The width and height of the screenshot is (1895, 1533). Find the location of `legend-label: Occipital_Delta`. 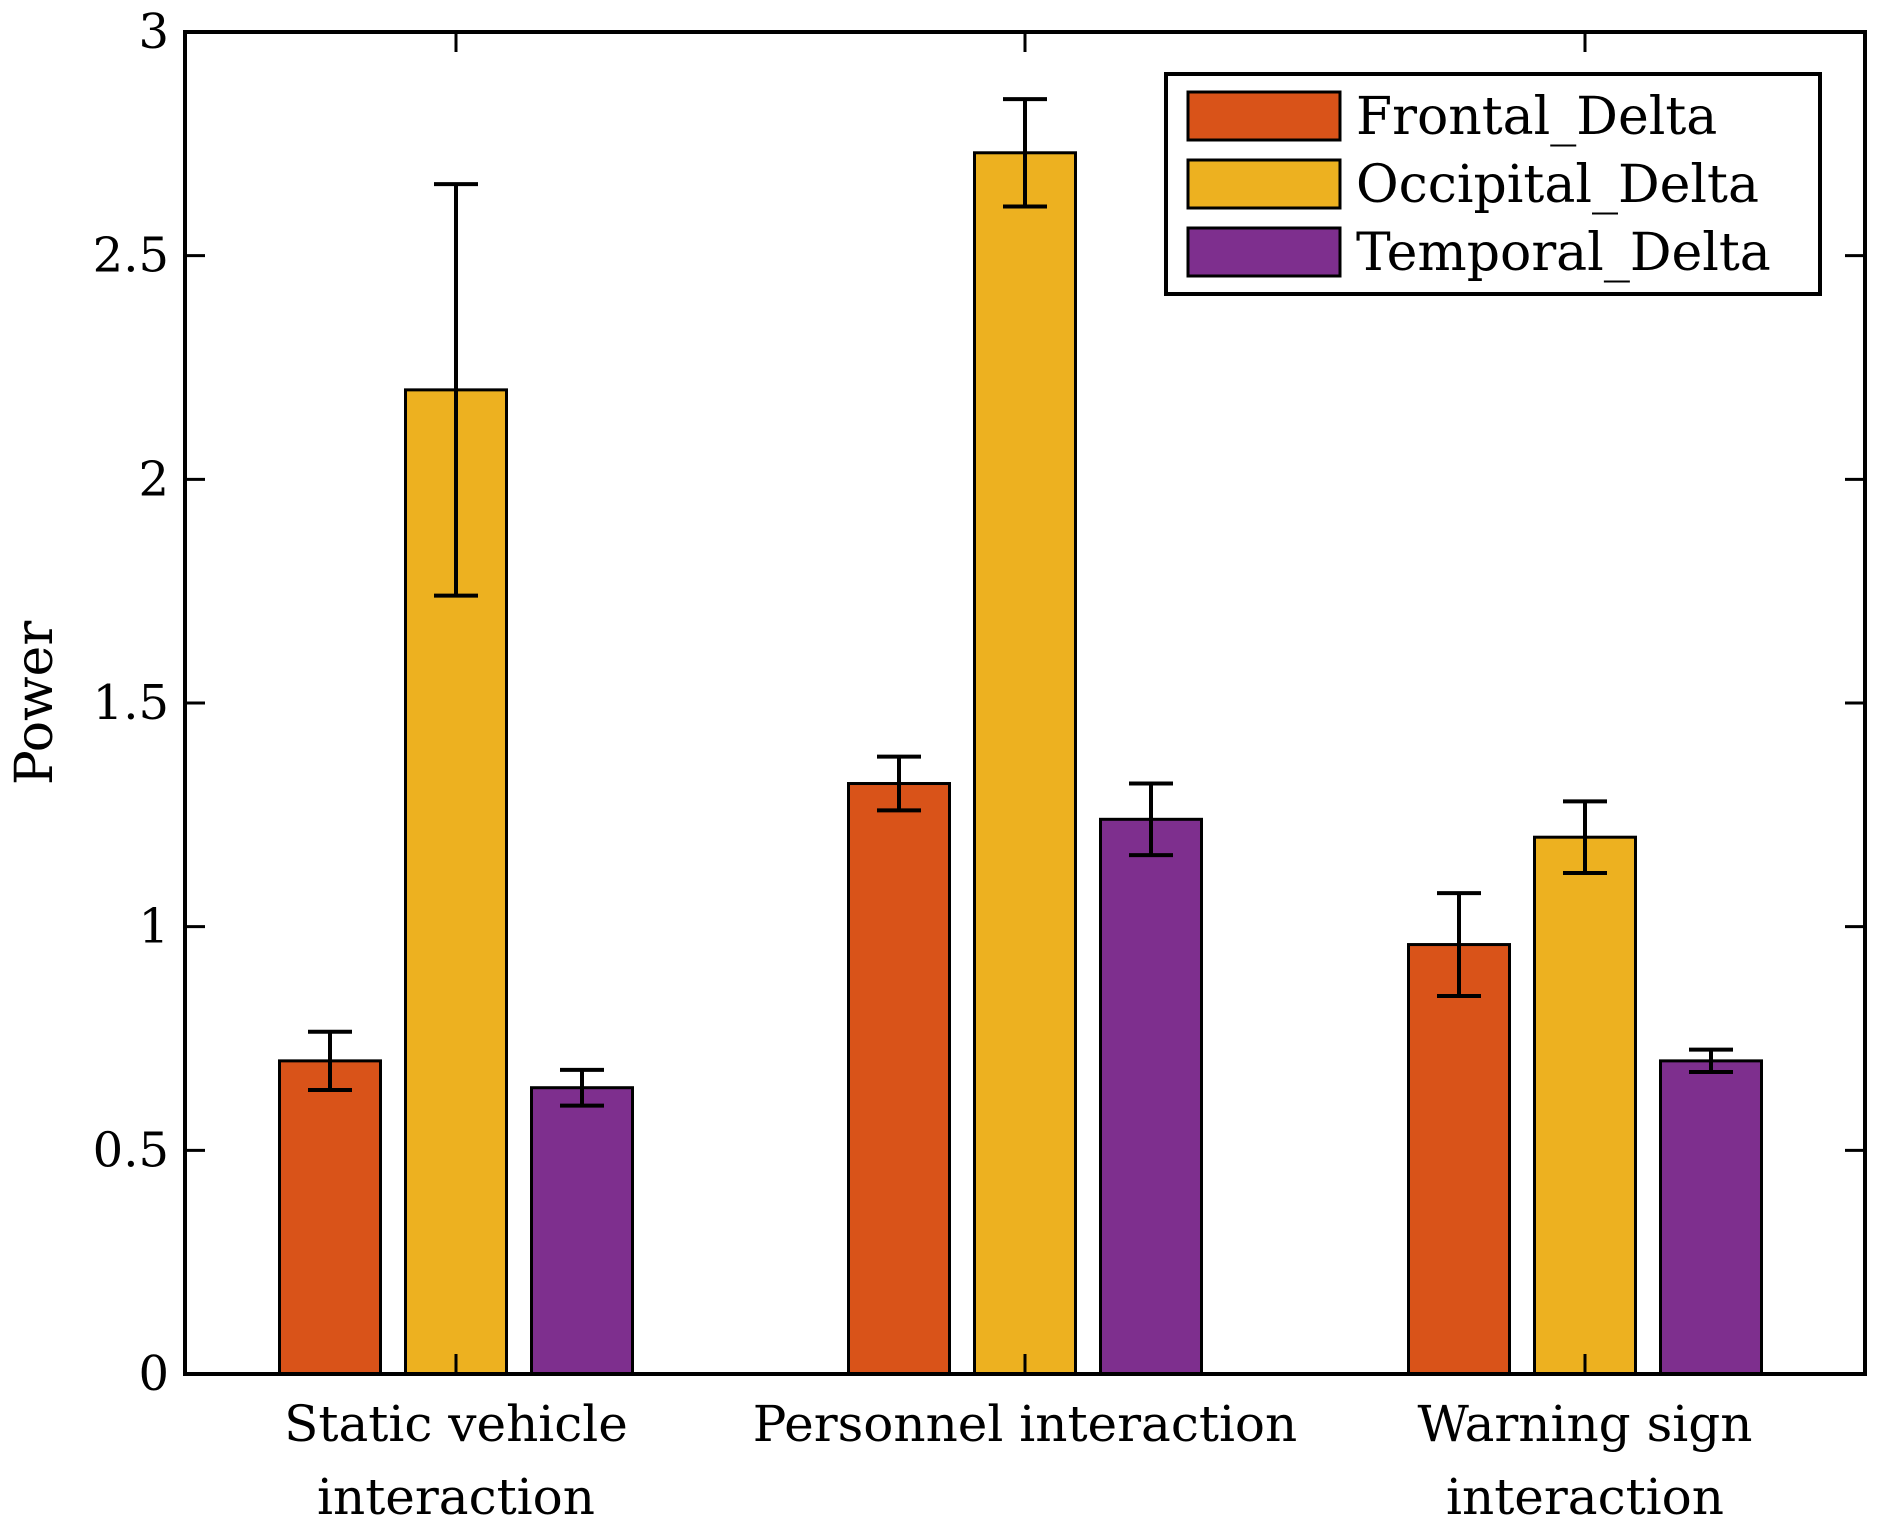

legend-label: Occipital_Delta is located at coordinates (1557, 185).